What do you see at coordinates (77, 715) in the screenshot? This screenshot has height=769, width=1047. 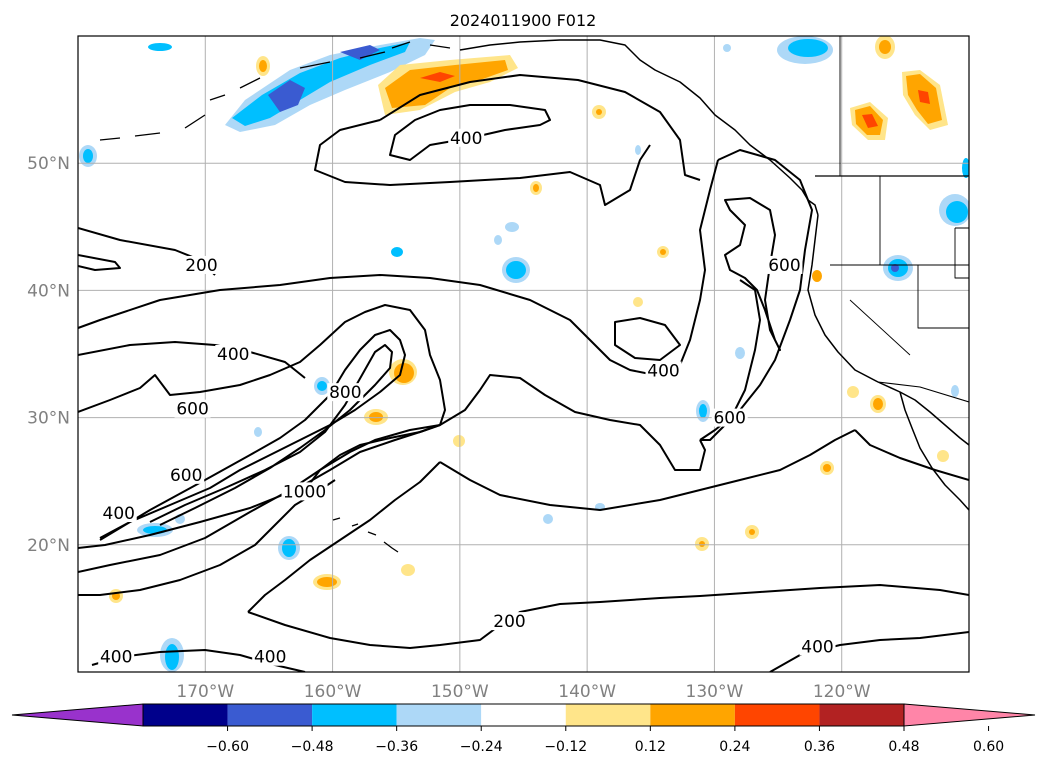 I see `colorbar-extend-low` at bounding box center [77, 715].